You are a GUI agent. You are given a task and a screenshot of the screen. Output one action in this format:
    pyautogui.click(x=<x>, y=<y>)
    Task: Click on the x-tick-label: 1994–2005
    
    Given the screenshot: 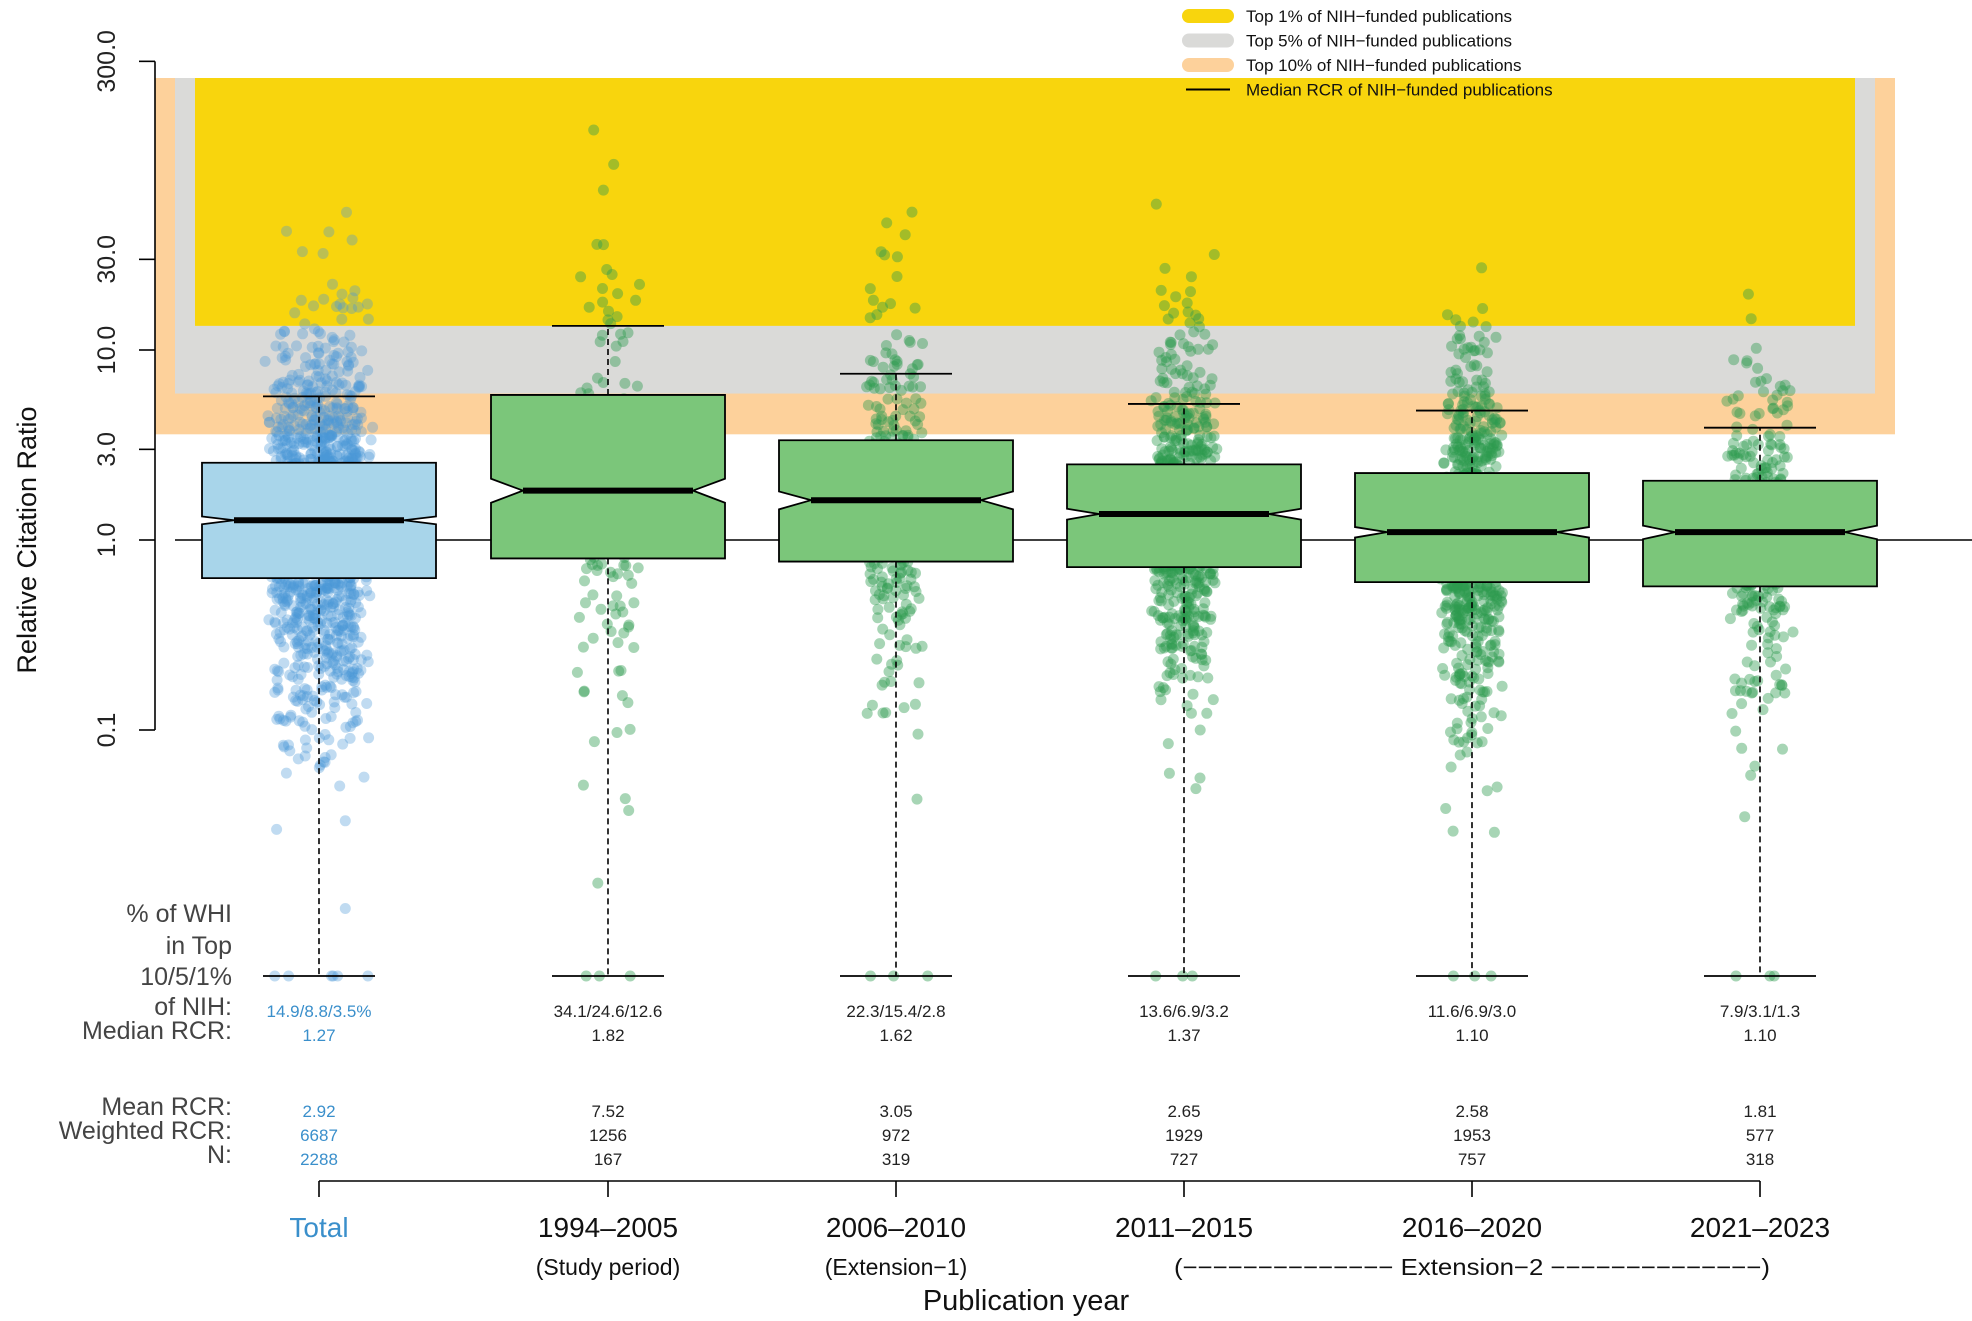 What is the action you would take?
    pyautogui.click(x=608, y=1227)
    